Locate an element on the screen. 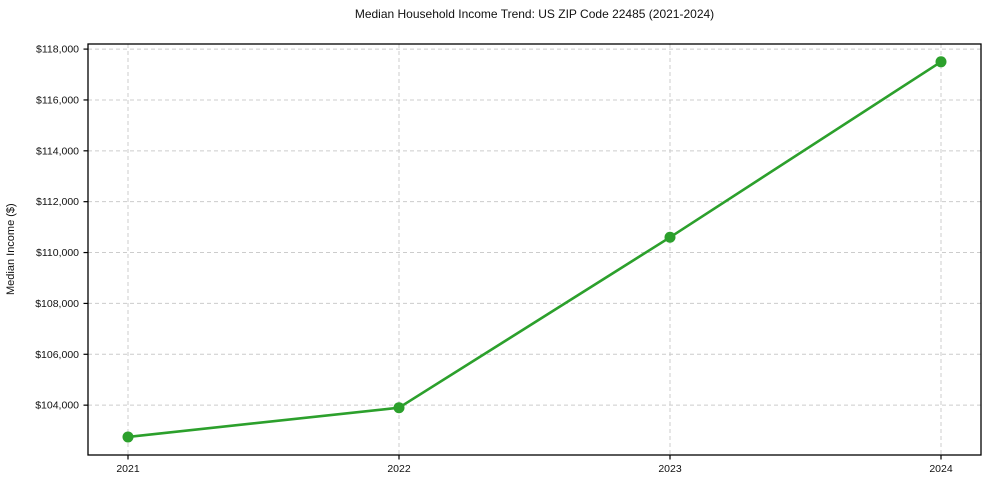 This screenshot has height=490, width=989. y-tick-label: $118,000 is located at coordinates (57, 50).